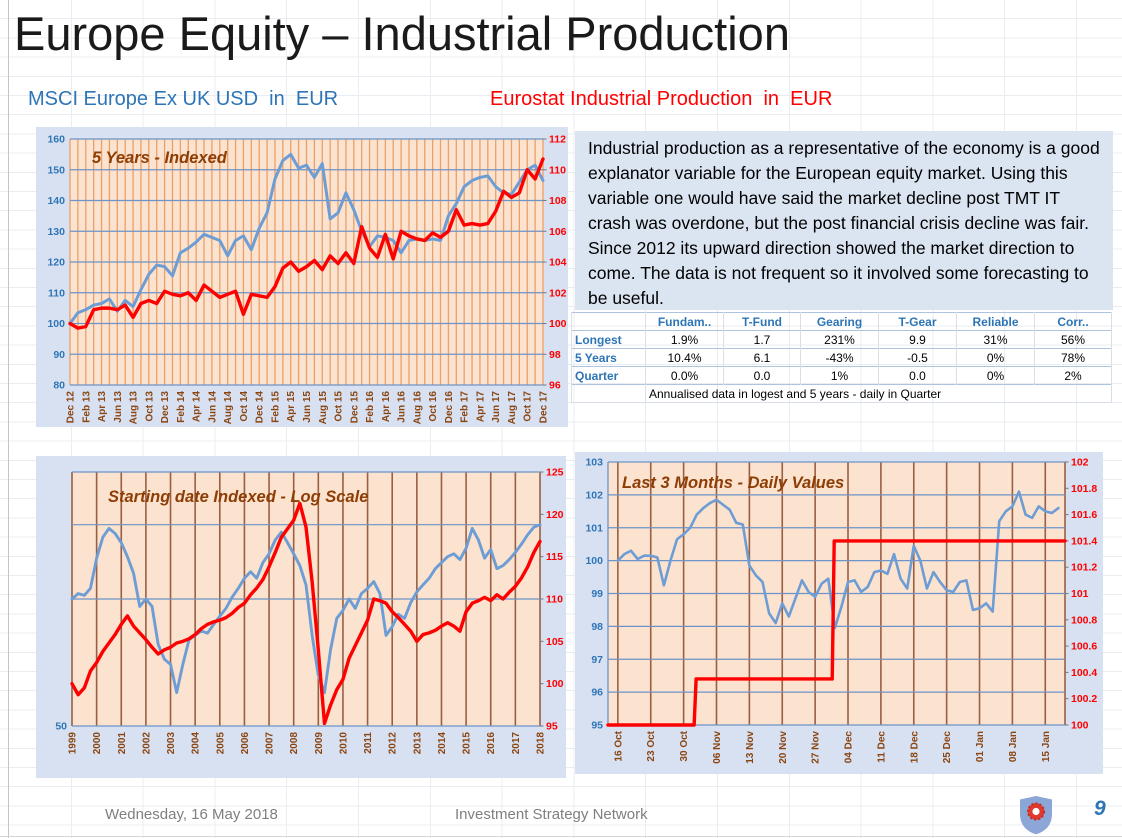 This screenshot has width=1122, height=838. Describe the element at coordinates (433, 406) in the screenshot. I see `svg-text: Oct 16` at that location.